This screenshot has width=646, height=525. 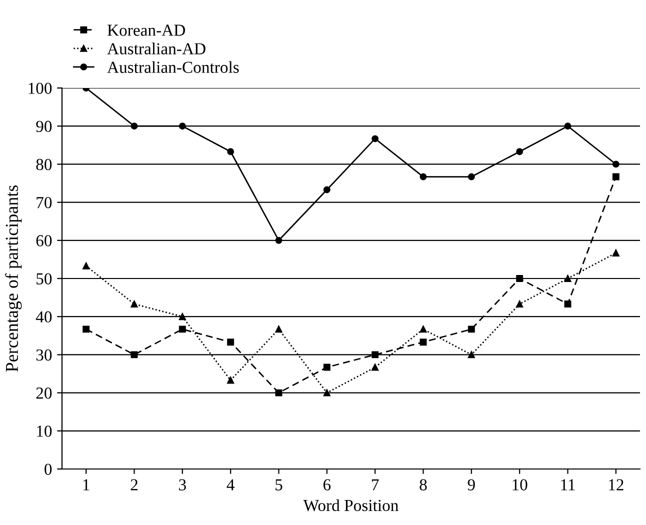 What do you see at coordinates (44, 164) in the screenshot?
I see `y-tick-label: 80` at bounding box center [44, 164].